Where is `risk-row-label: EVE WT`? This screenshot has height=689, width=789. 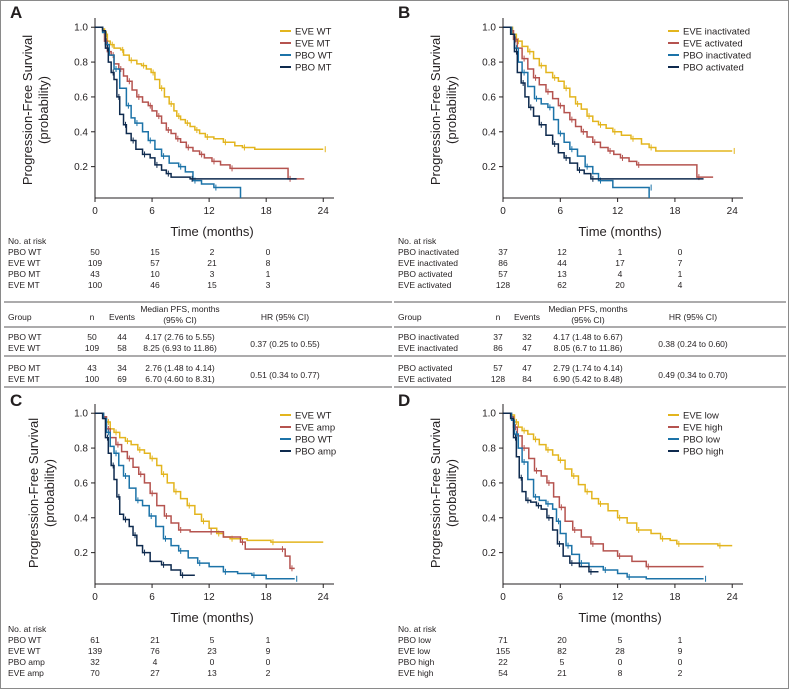 risk-row-label: EVE WT is located at coordinates (24, 651).